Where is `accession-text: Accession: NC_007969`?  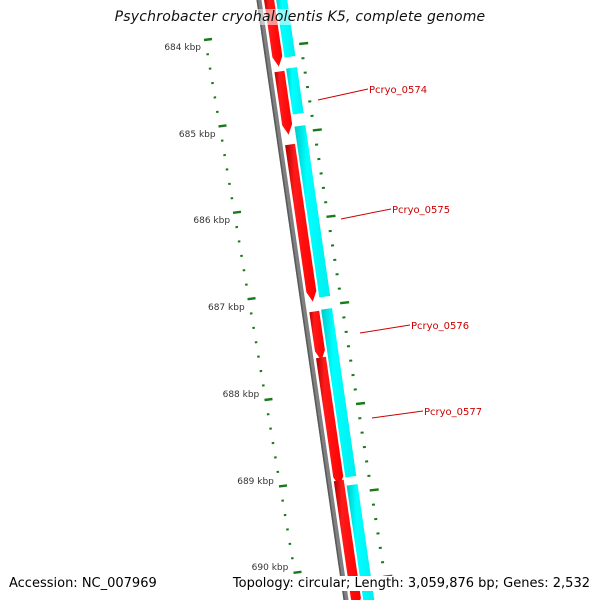 accession-text: Accession: NC_007969 is located at coordinates (83, 583).